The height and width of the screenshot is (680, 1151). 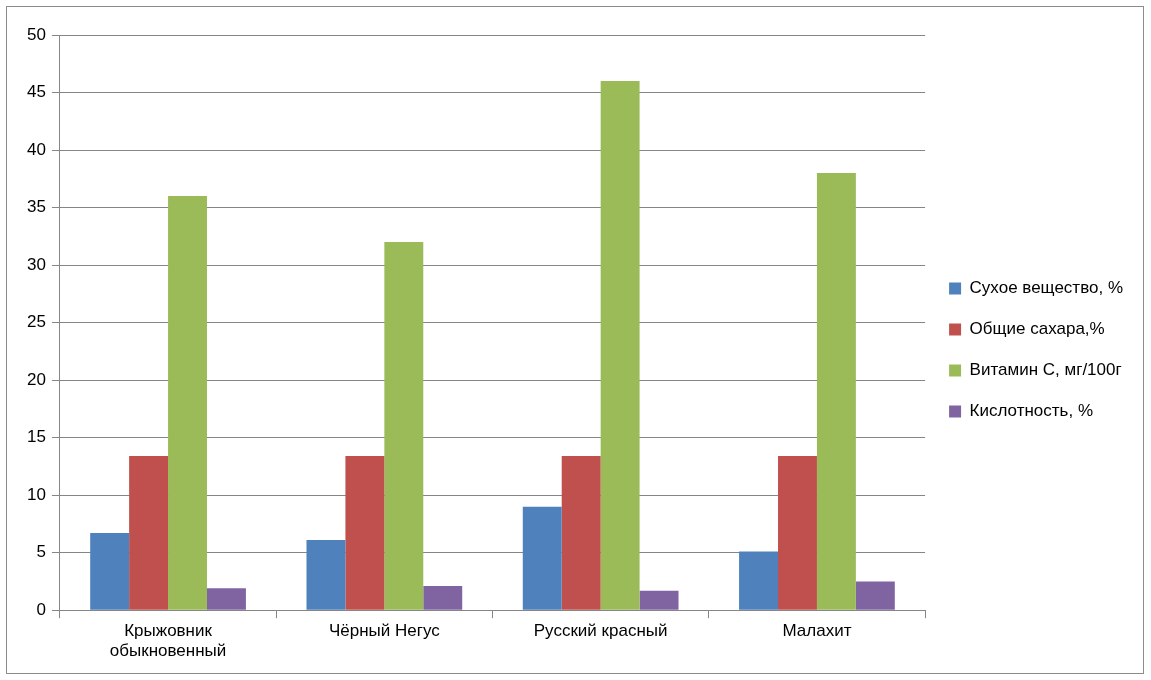 What do you see at coordinates (1046, 288) in the screenshot?
I see `legend-label: Сухое вещество, %` at bounding box center [1046, 288].